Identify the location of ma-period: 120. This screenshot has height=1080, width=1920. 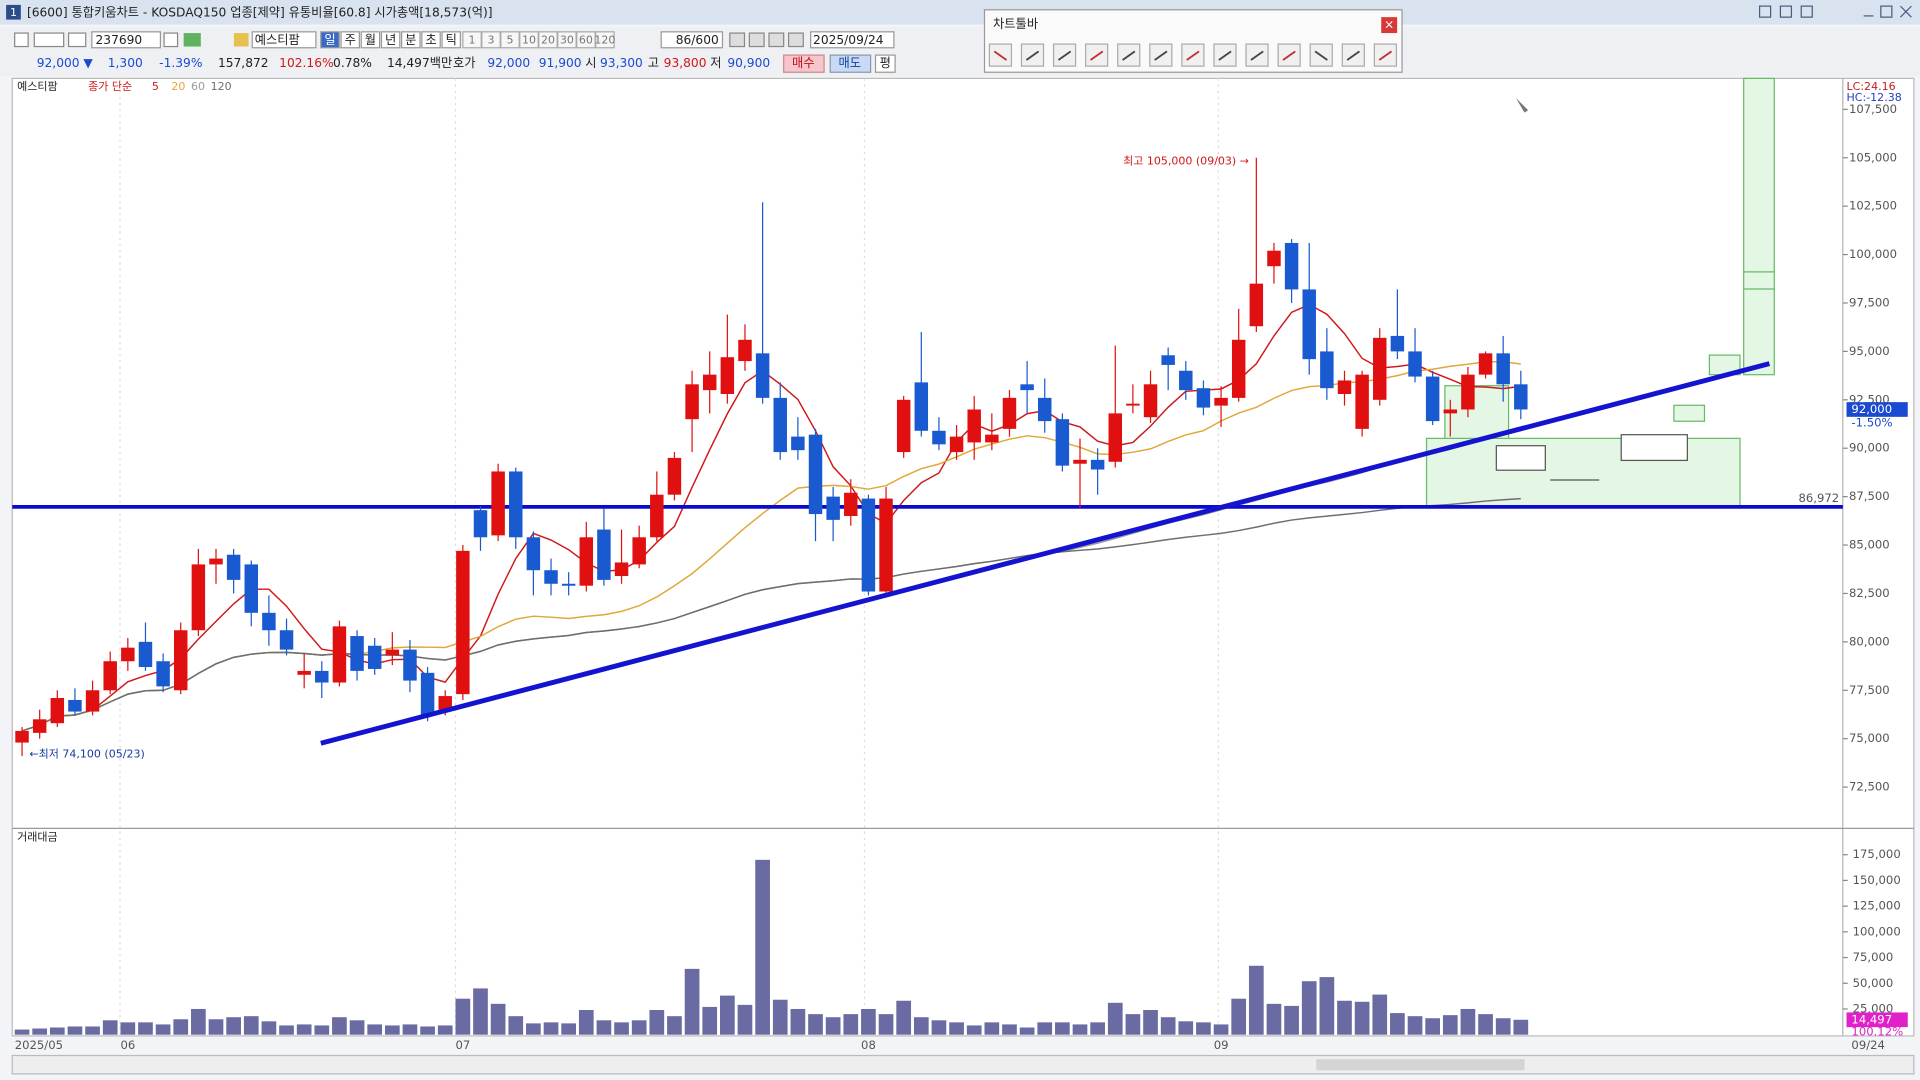
(221, 86).